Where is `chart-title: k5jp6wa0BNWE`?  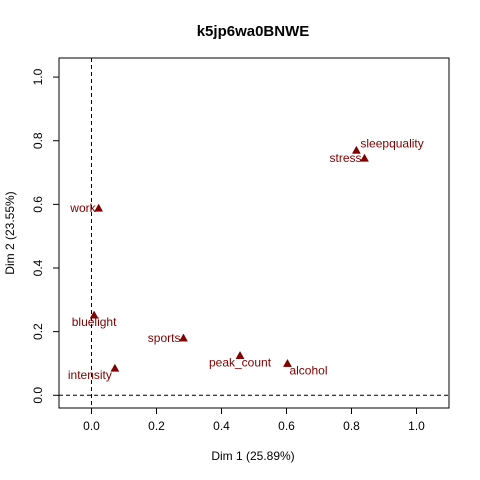 chart-title: k5jp6wa0BNWE is located at coordinates (253, 31).